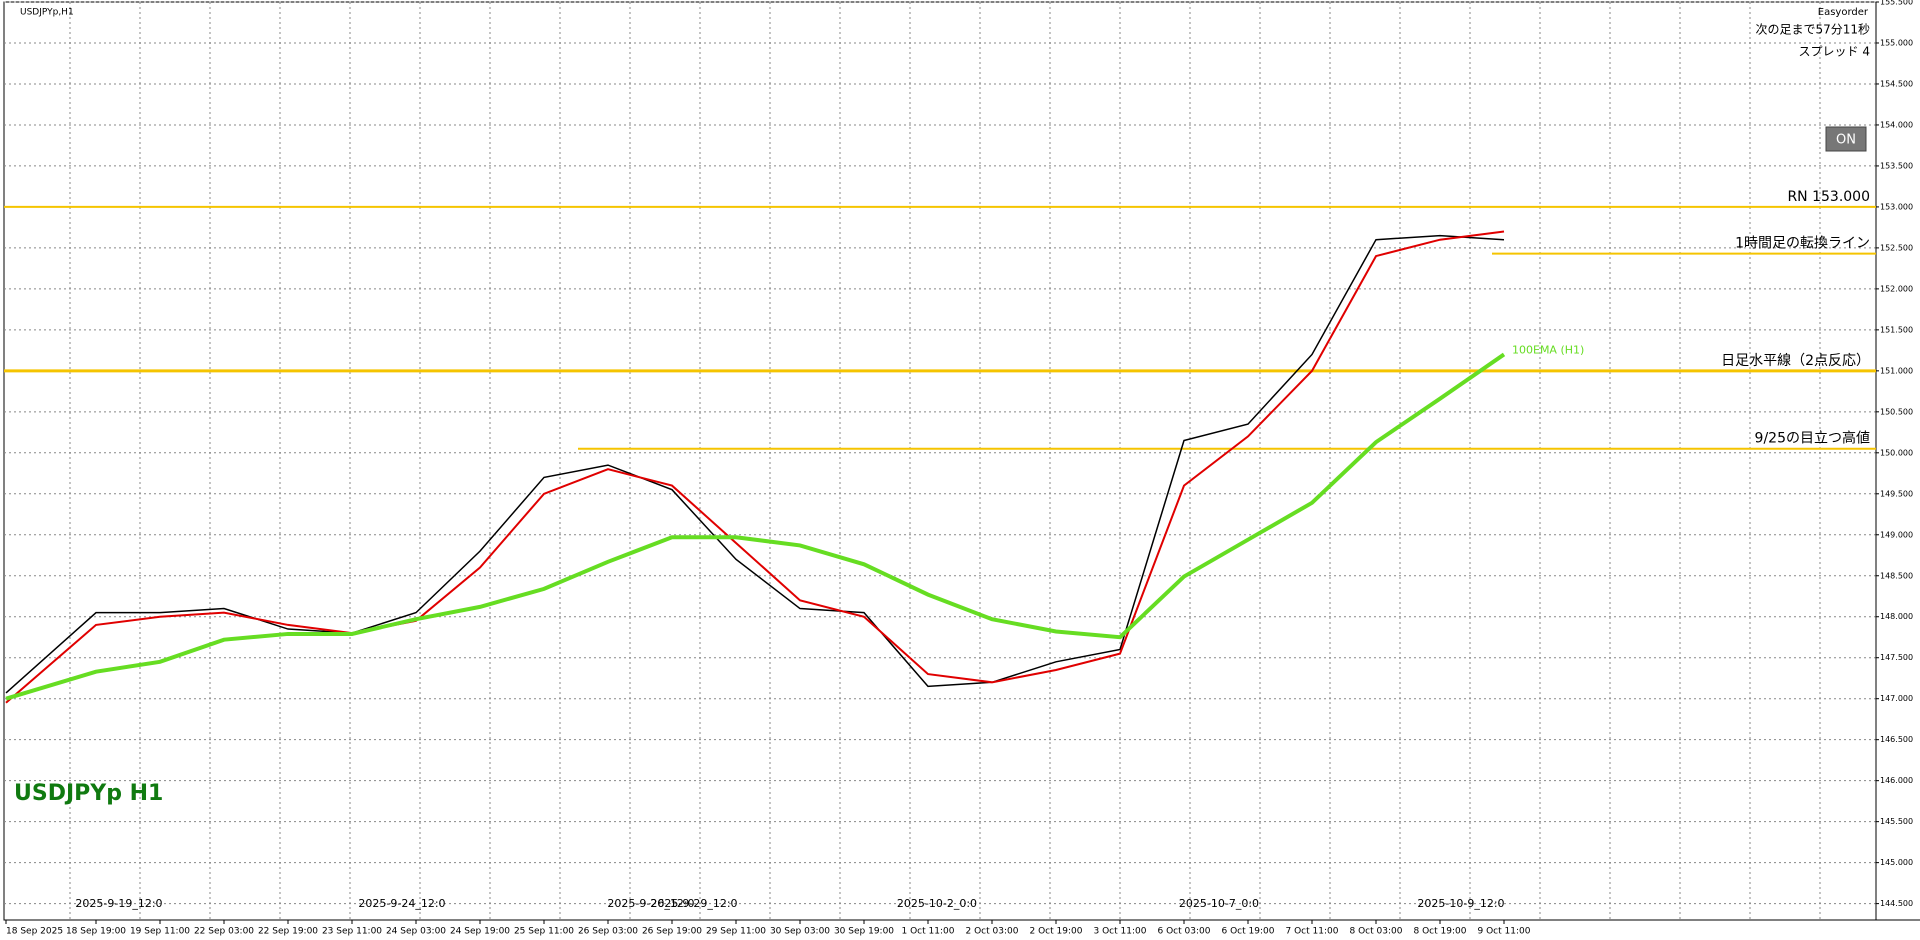 The image size is (1920, 940). I want to click on indicator-name: Easyorder, so click(1843, 12).